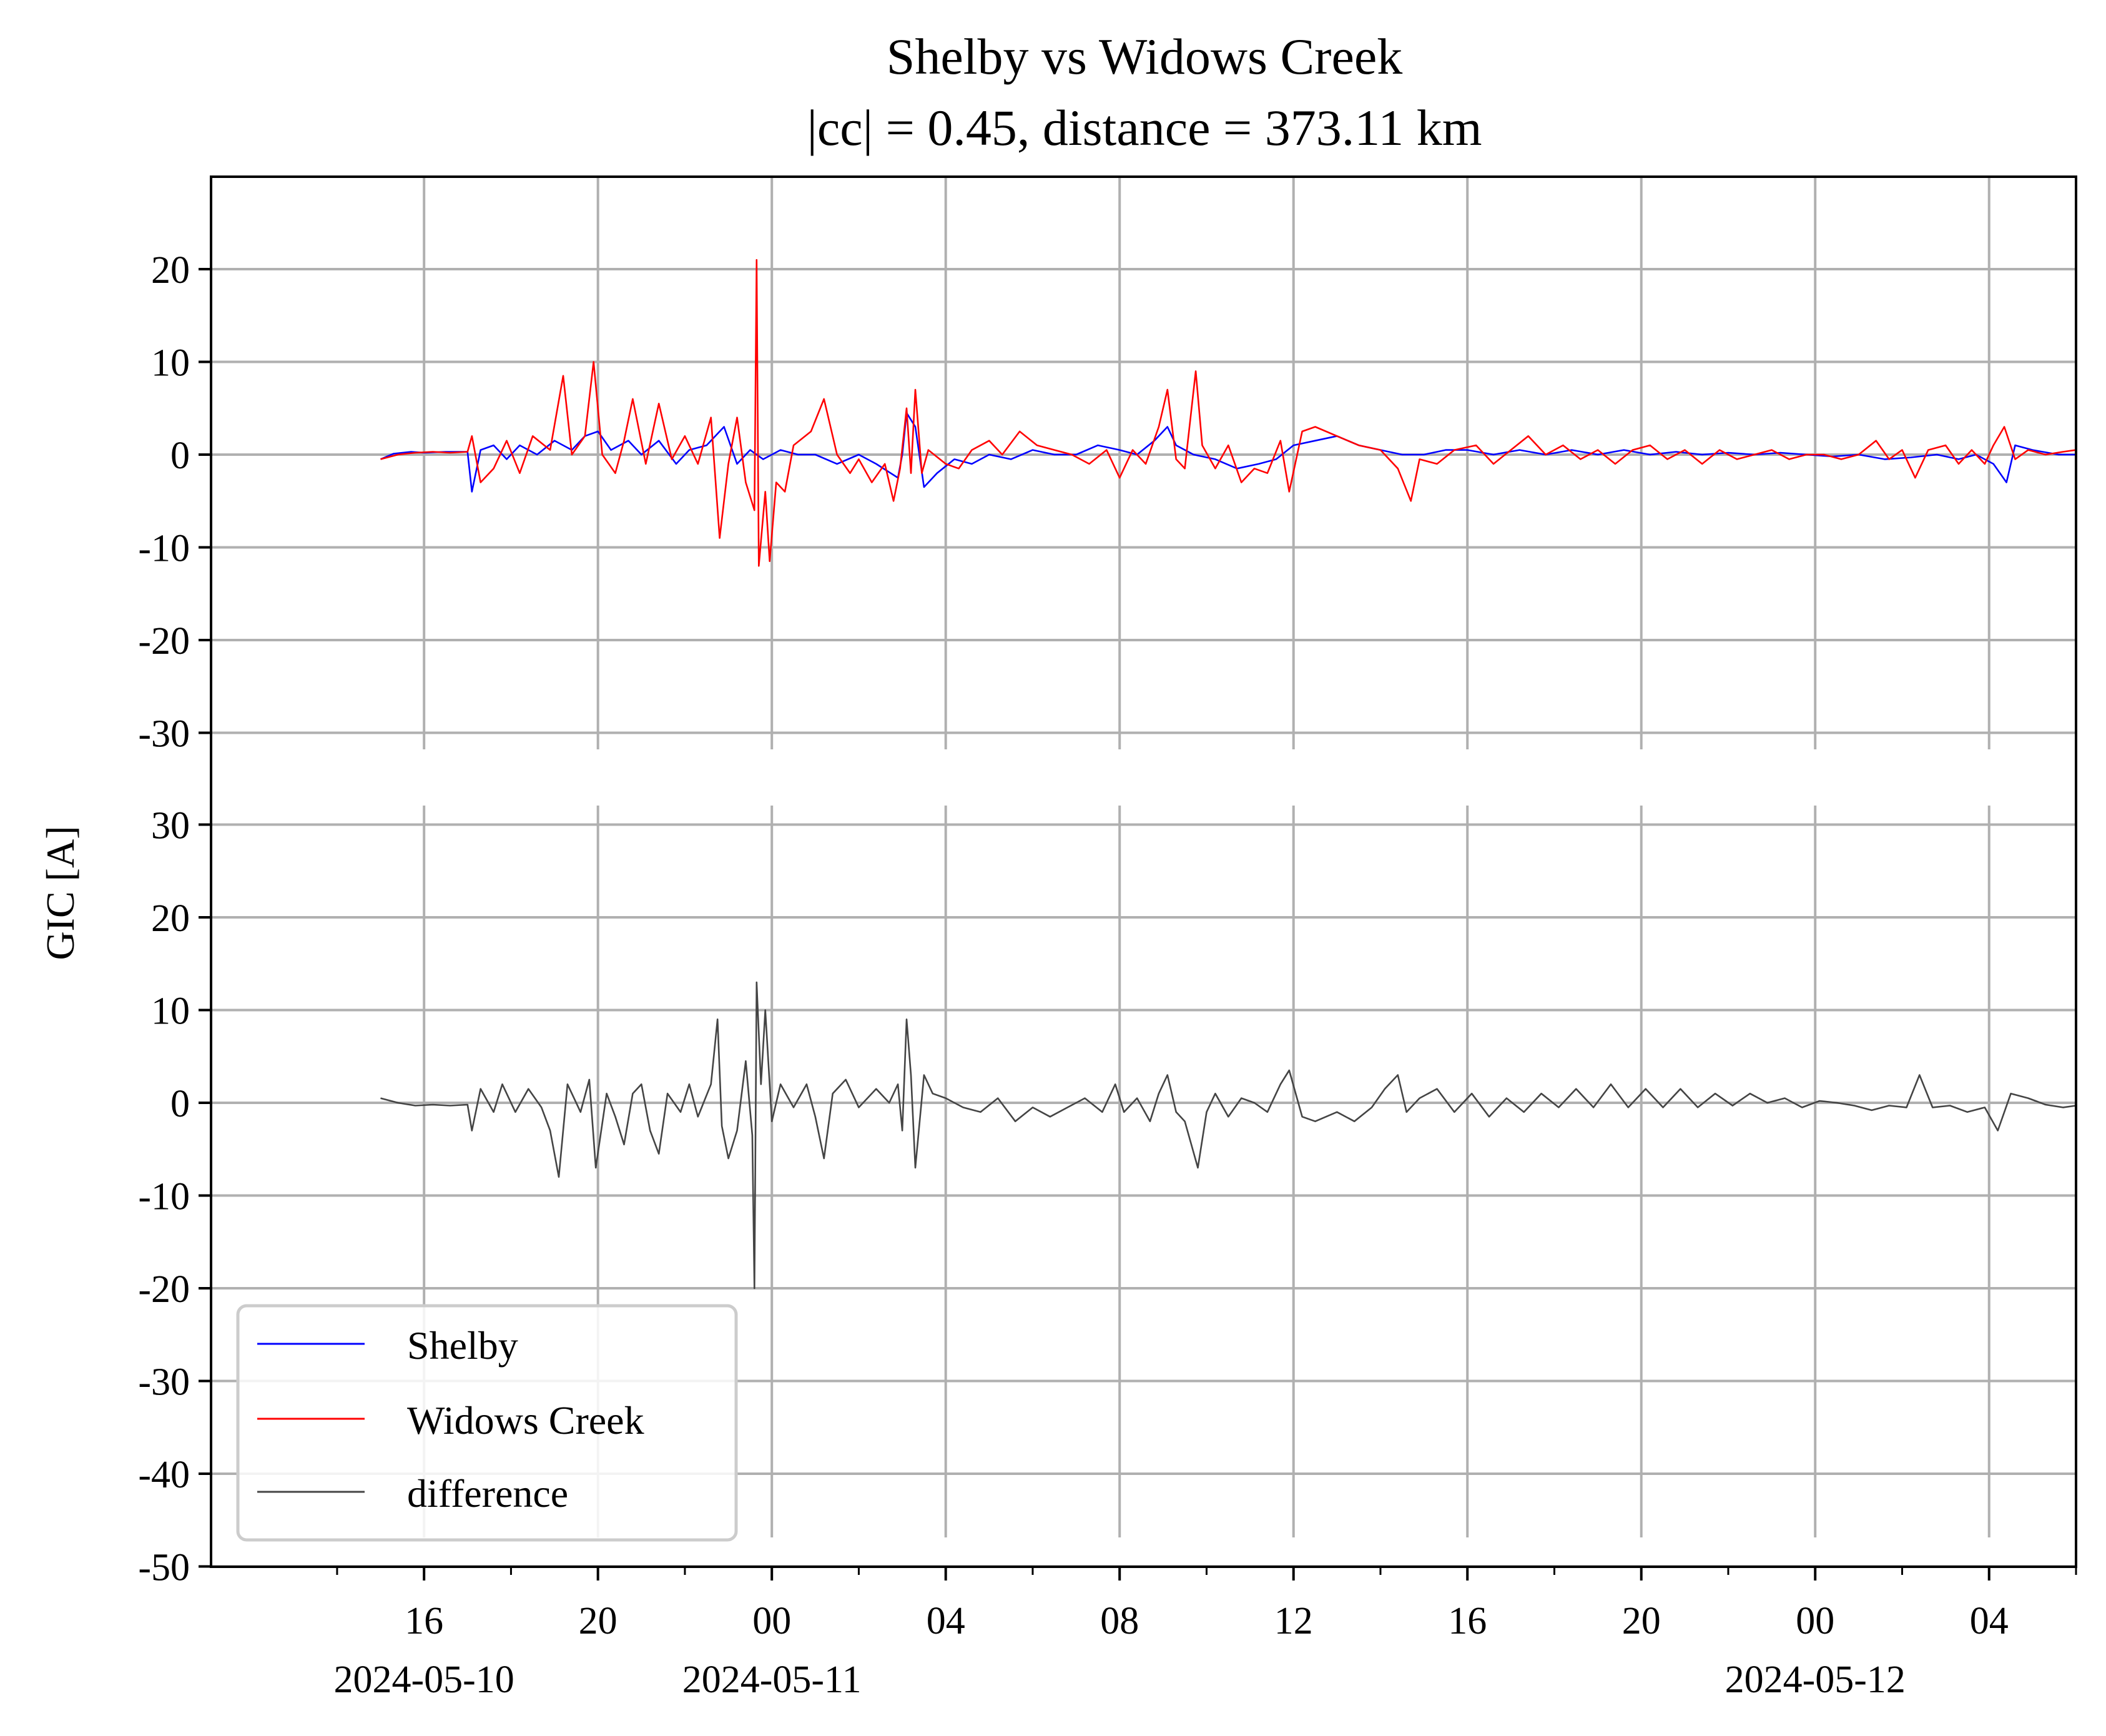 The width and height of the screenshot is (2106, 1736). What do you see at coordinates (462, 1345) in the screenshot?
I see `legend-label-shelby: Shelby` at bounding box center [462, 1345].